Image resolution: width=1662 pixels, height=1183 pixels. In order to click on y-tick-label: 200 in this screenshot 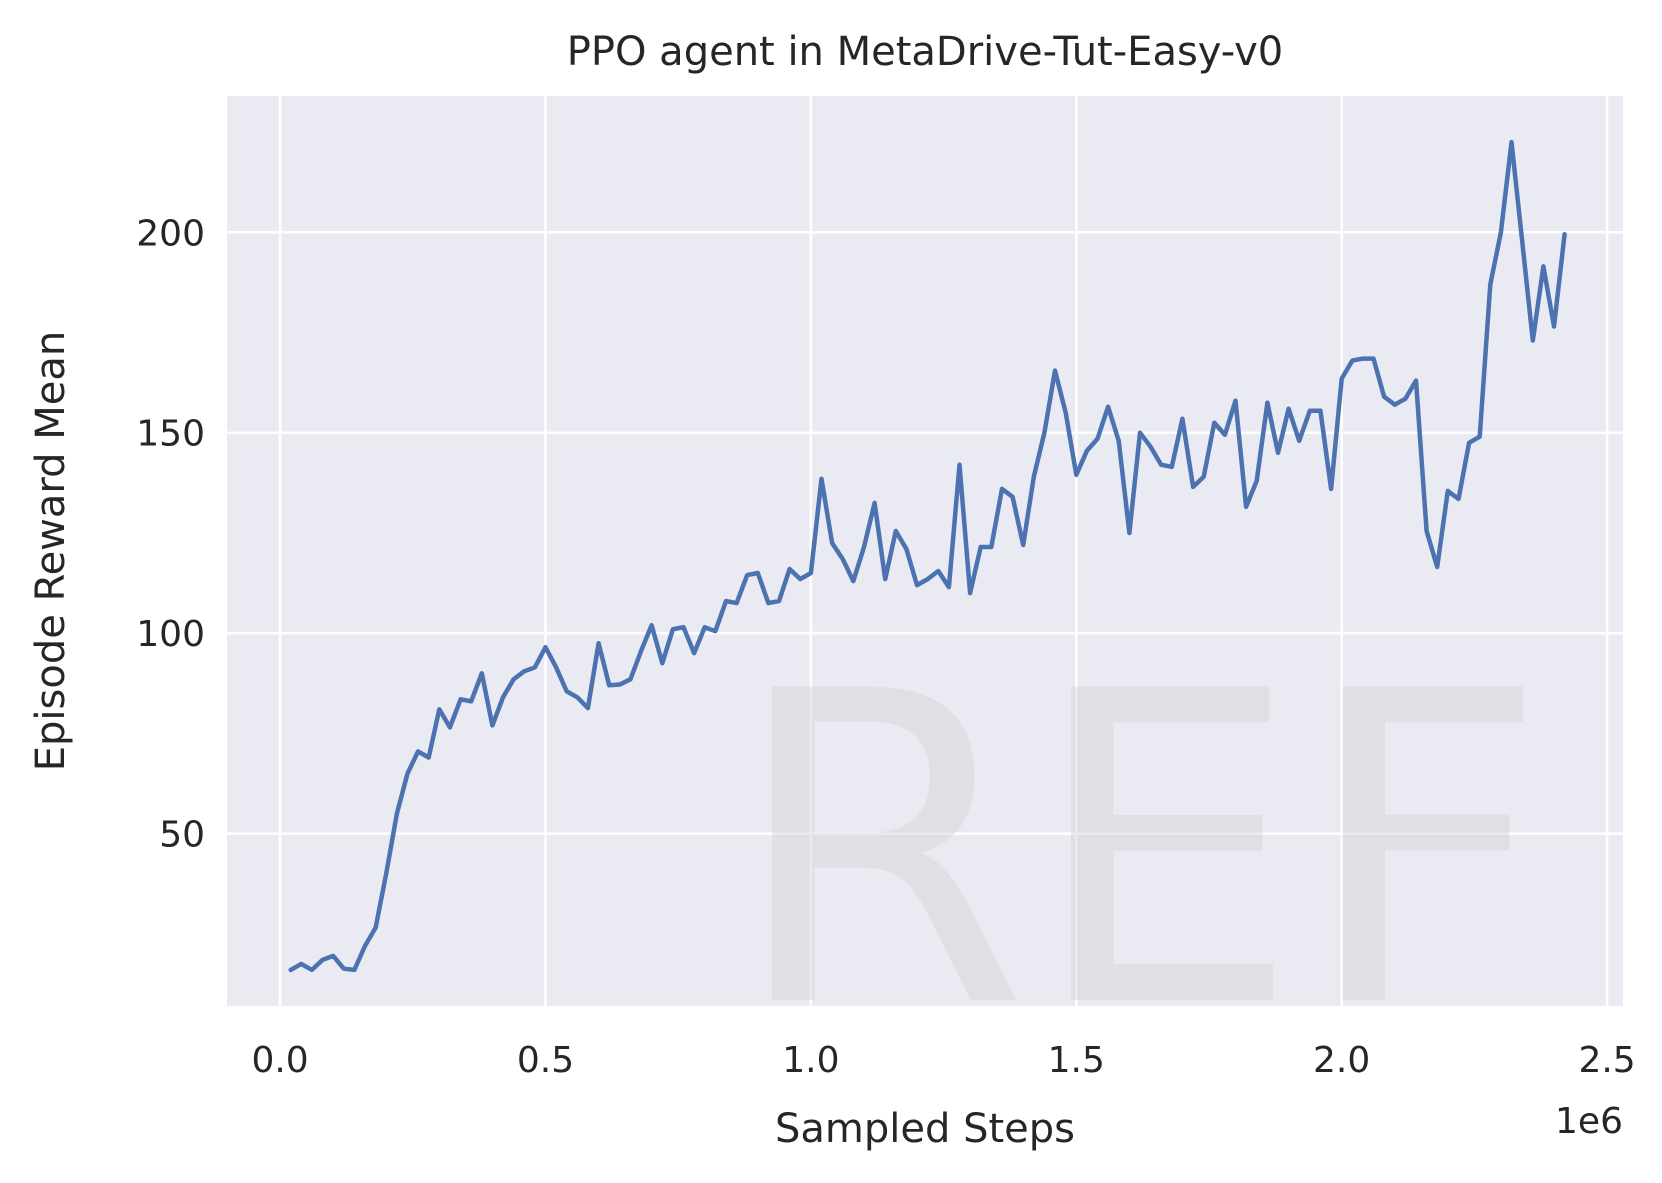, I will do `click(170, 233)`.